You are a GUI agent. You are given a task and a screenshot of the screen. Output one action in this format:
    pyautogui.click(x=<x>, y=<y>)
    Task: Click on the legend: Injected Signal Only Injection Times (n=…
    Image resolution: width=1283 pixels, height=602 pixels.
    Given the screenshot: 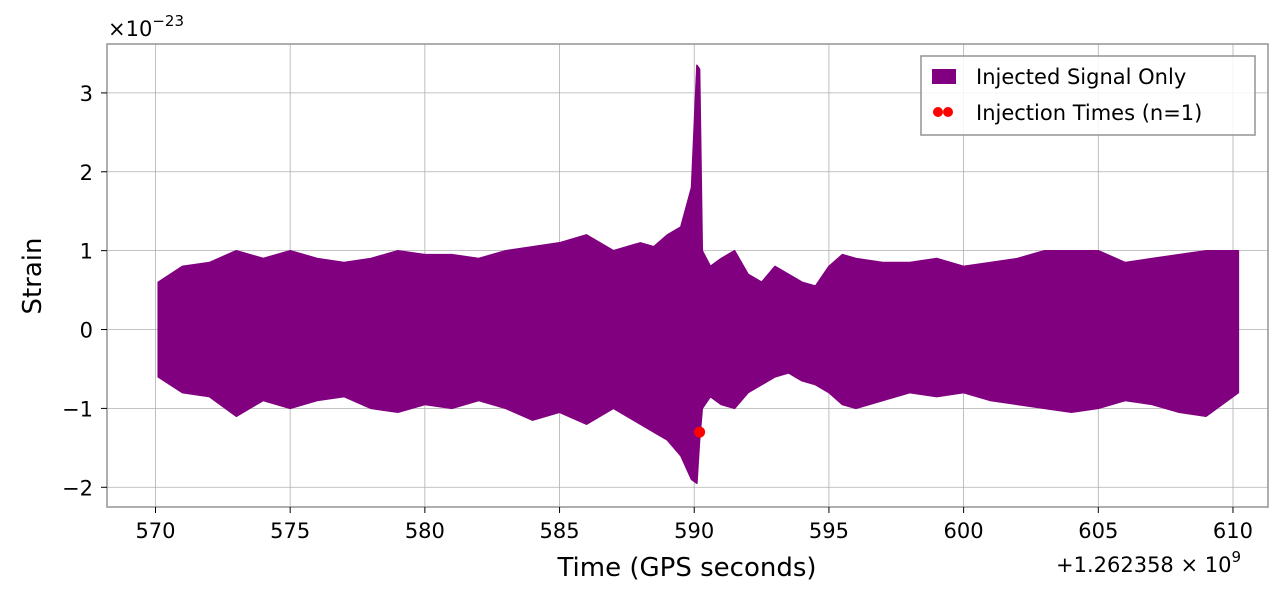 What is the action you would take?
    pyautogui.click(x=1088, y=95)
    